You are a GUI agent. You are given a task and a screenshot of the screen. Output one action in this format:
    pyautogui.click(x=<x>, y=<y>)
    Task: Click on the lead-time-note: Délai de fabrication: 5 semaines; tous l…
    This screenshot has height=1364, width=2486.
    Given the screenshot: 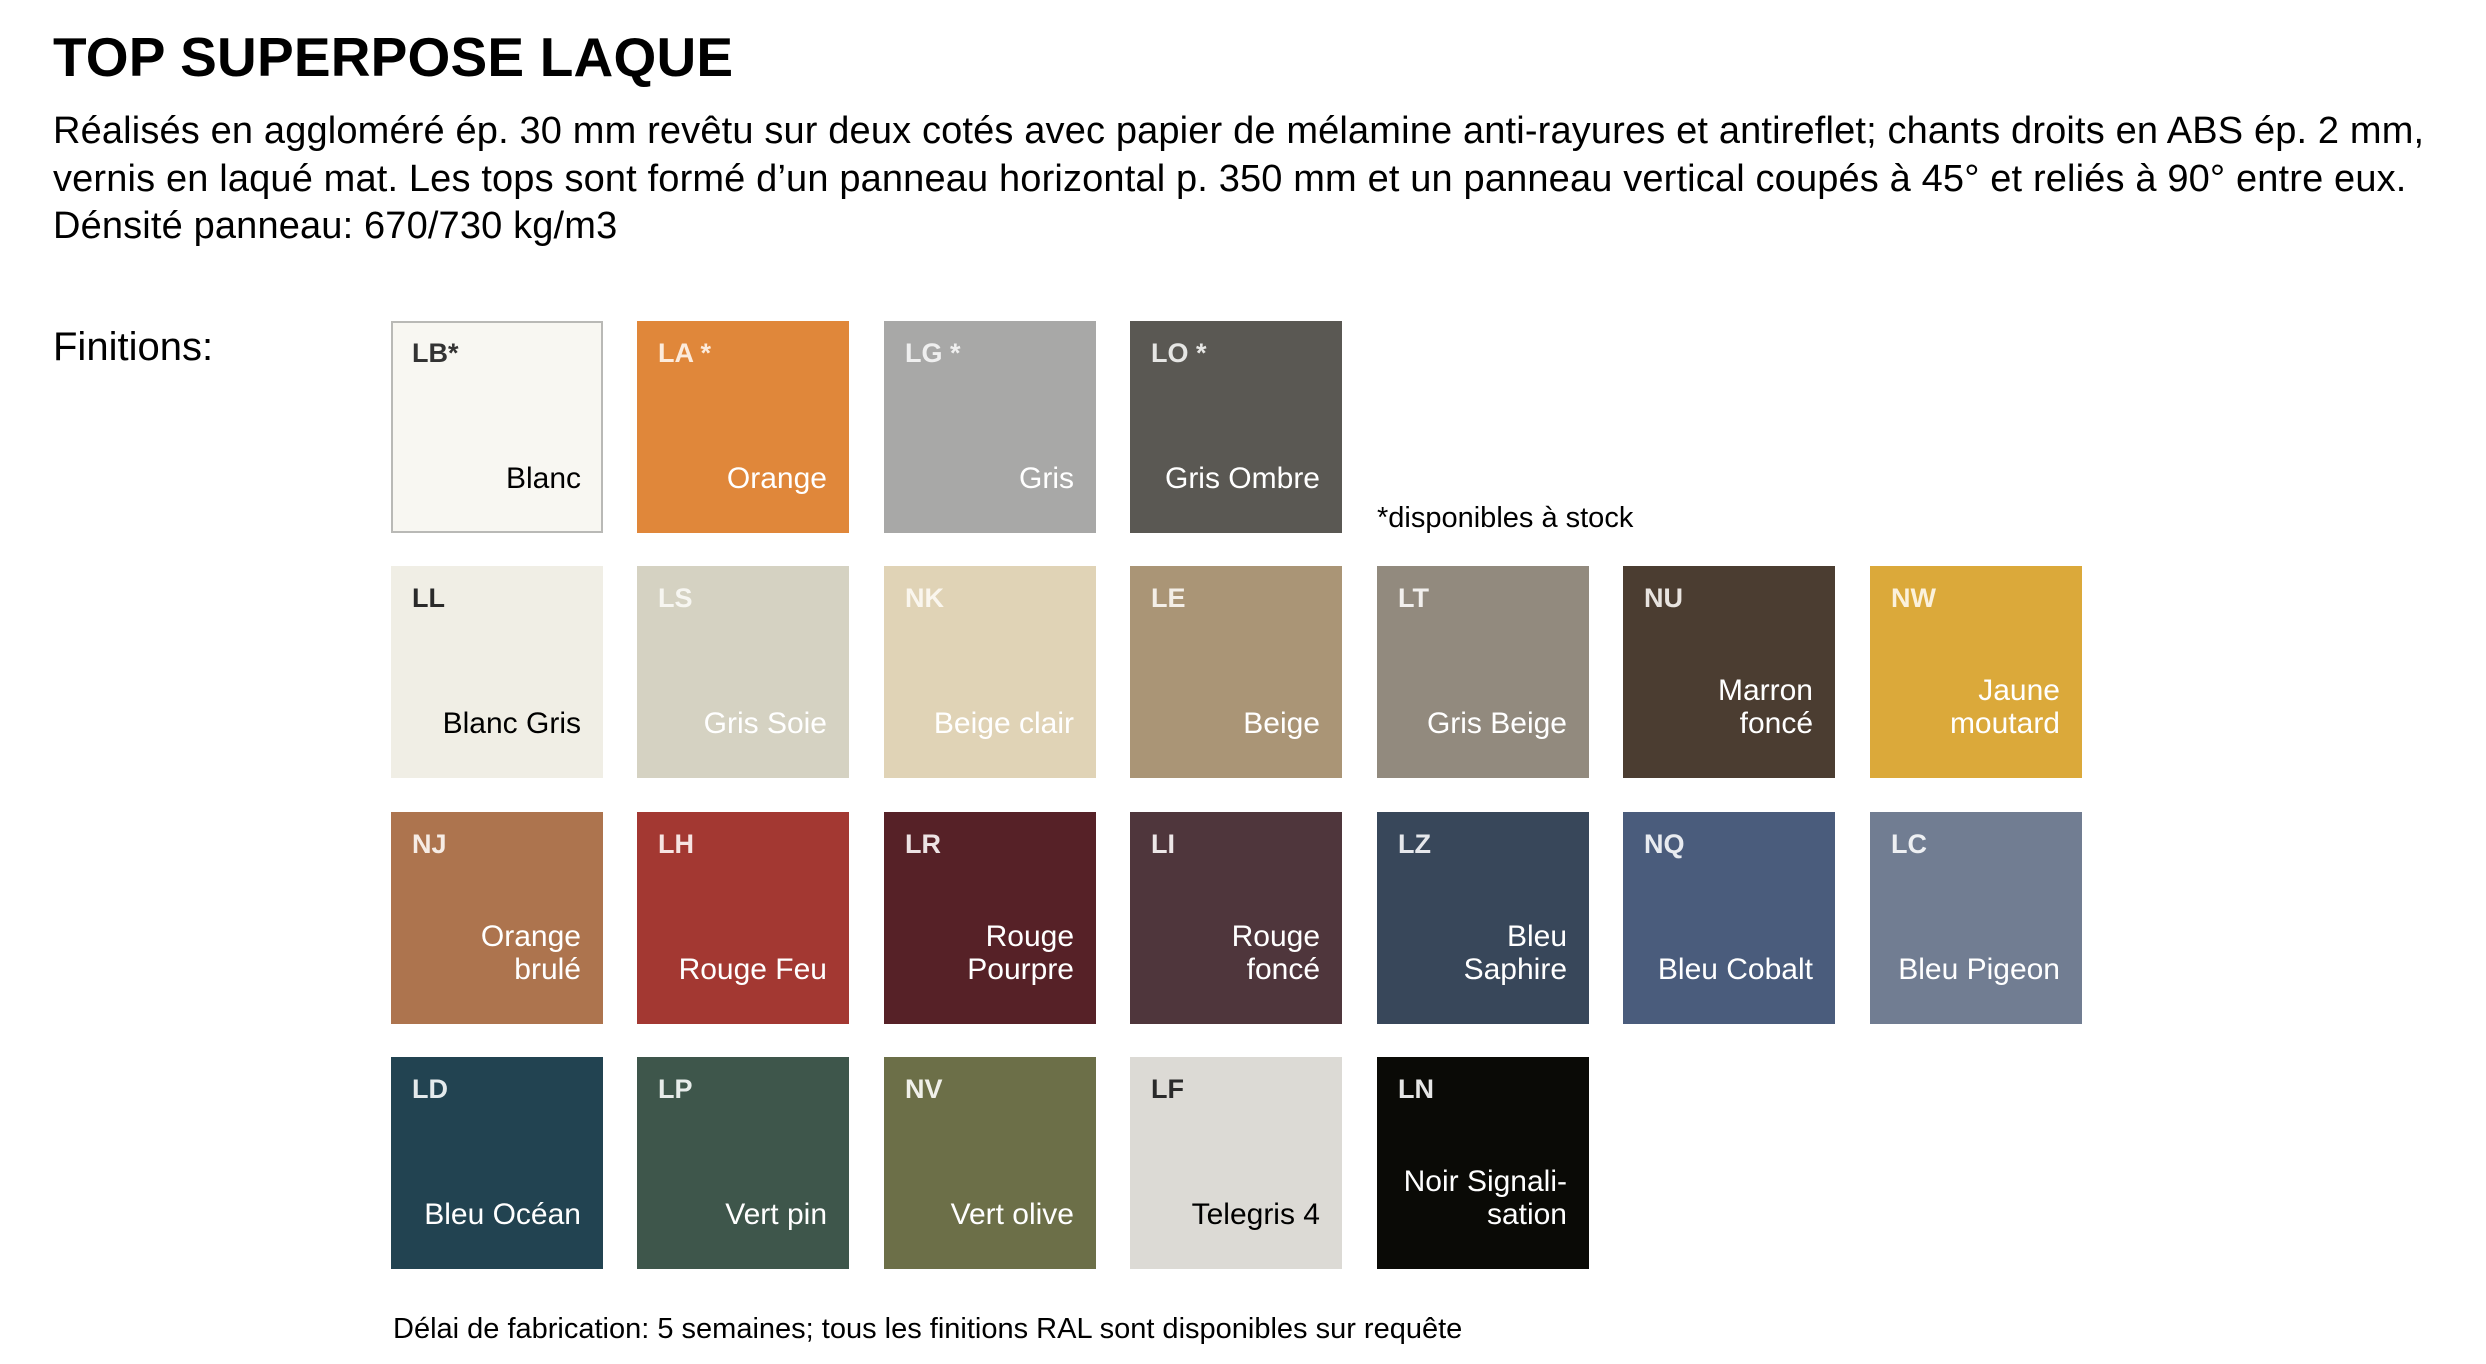 What is the action you would take?
    pyautogui.click(x=928, y=1329)
    